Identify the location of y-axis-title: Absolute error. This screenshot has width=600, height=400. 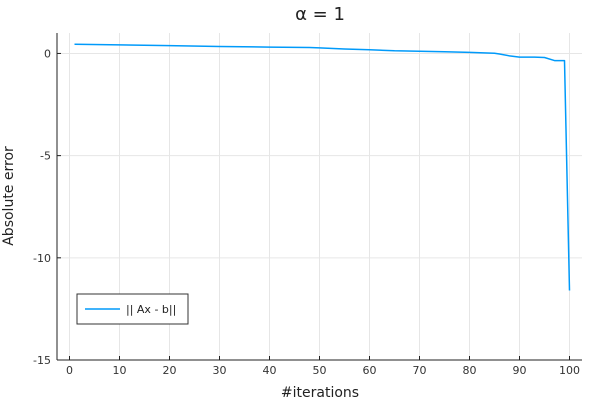
(9, 196).